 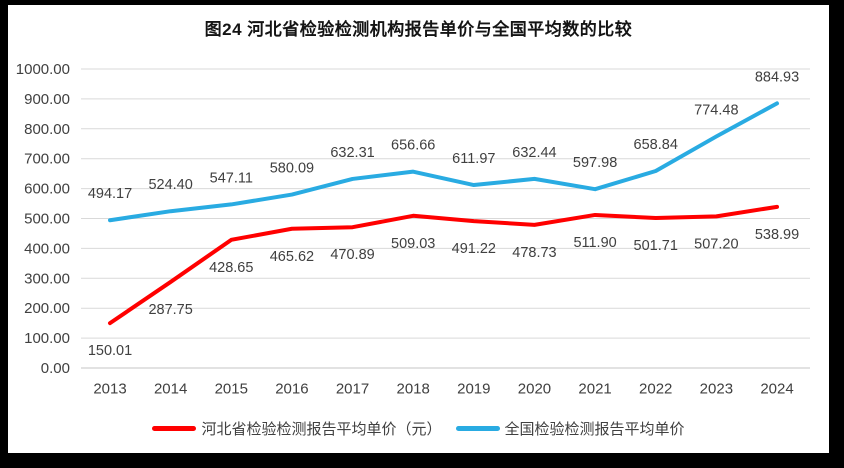 I want to click on x-tick-label: 2018, so click(x=412, y=389).